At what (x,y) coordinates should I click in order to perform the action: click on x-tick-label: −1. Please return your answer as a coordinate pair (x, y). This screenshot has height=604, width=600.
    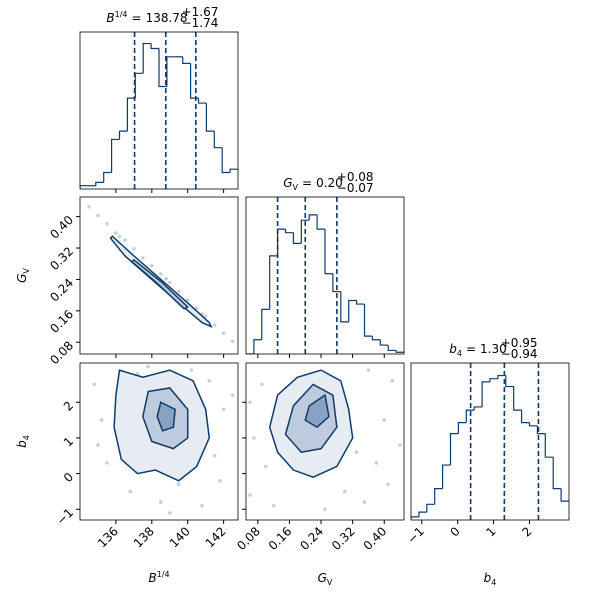
    Looking at the image, I should click on (415, 535).